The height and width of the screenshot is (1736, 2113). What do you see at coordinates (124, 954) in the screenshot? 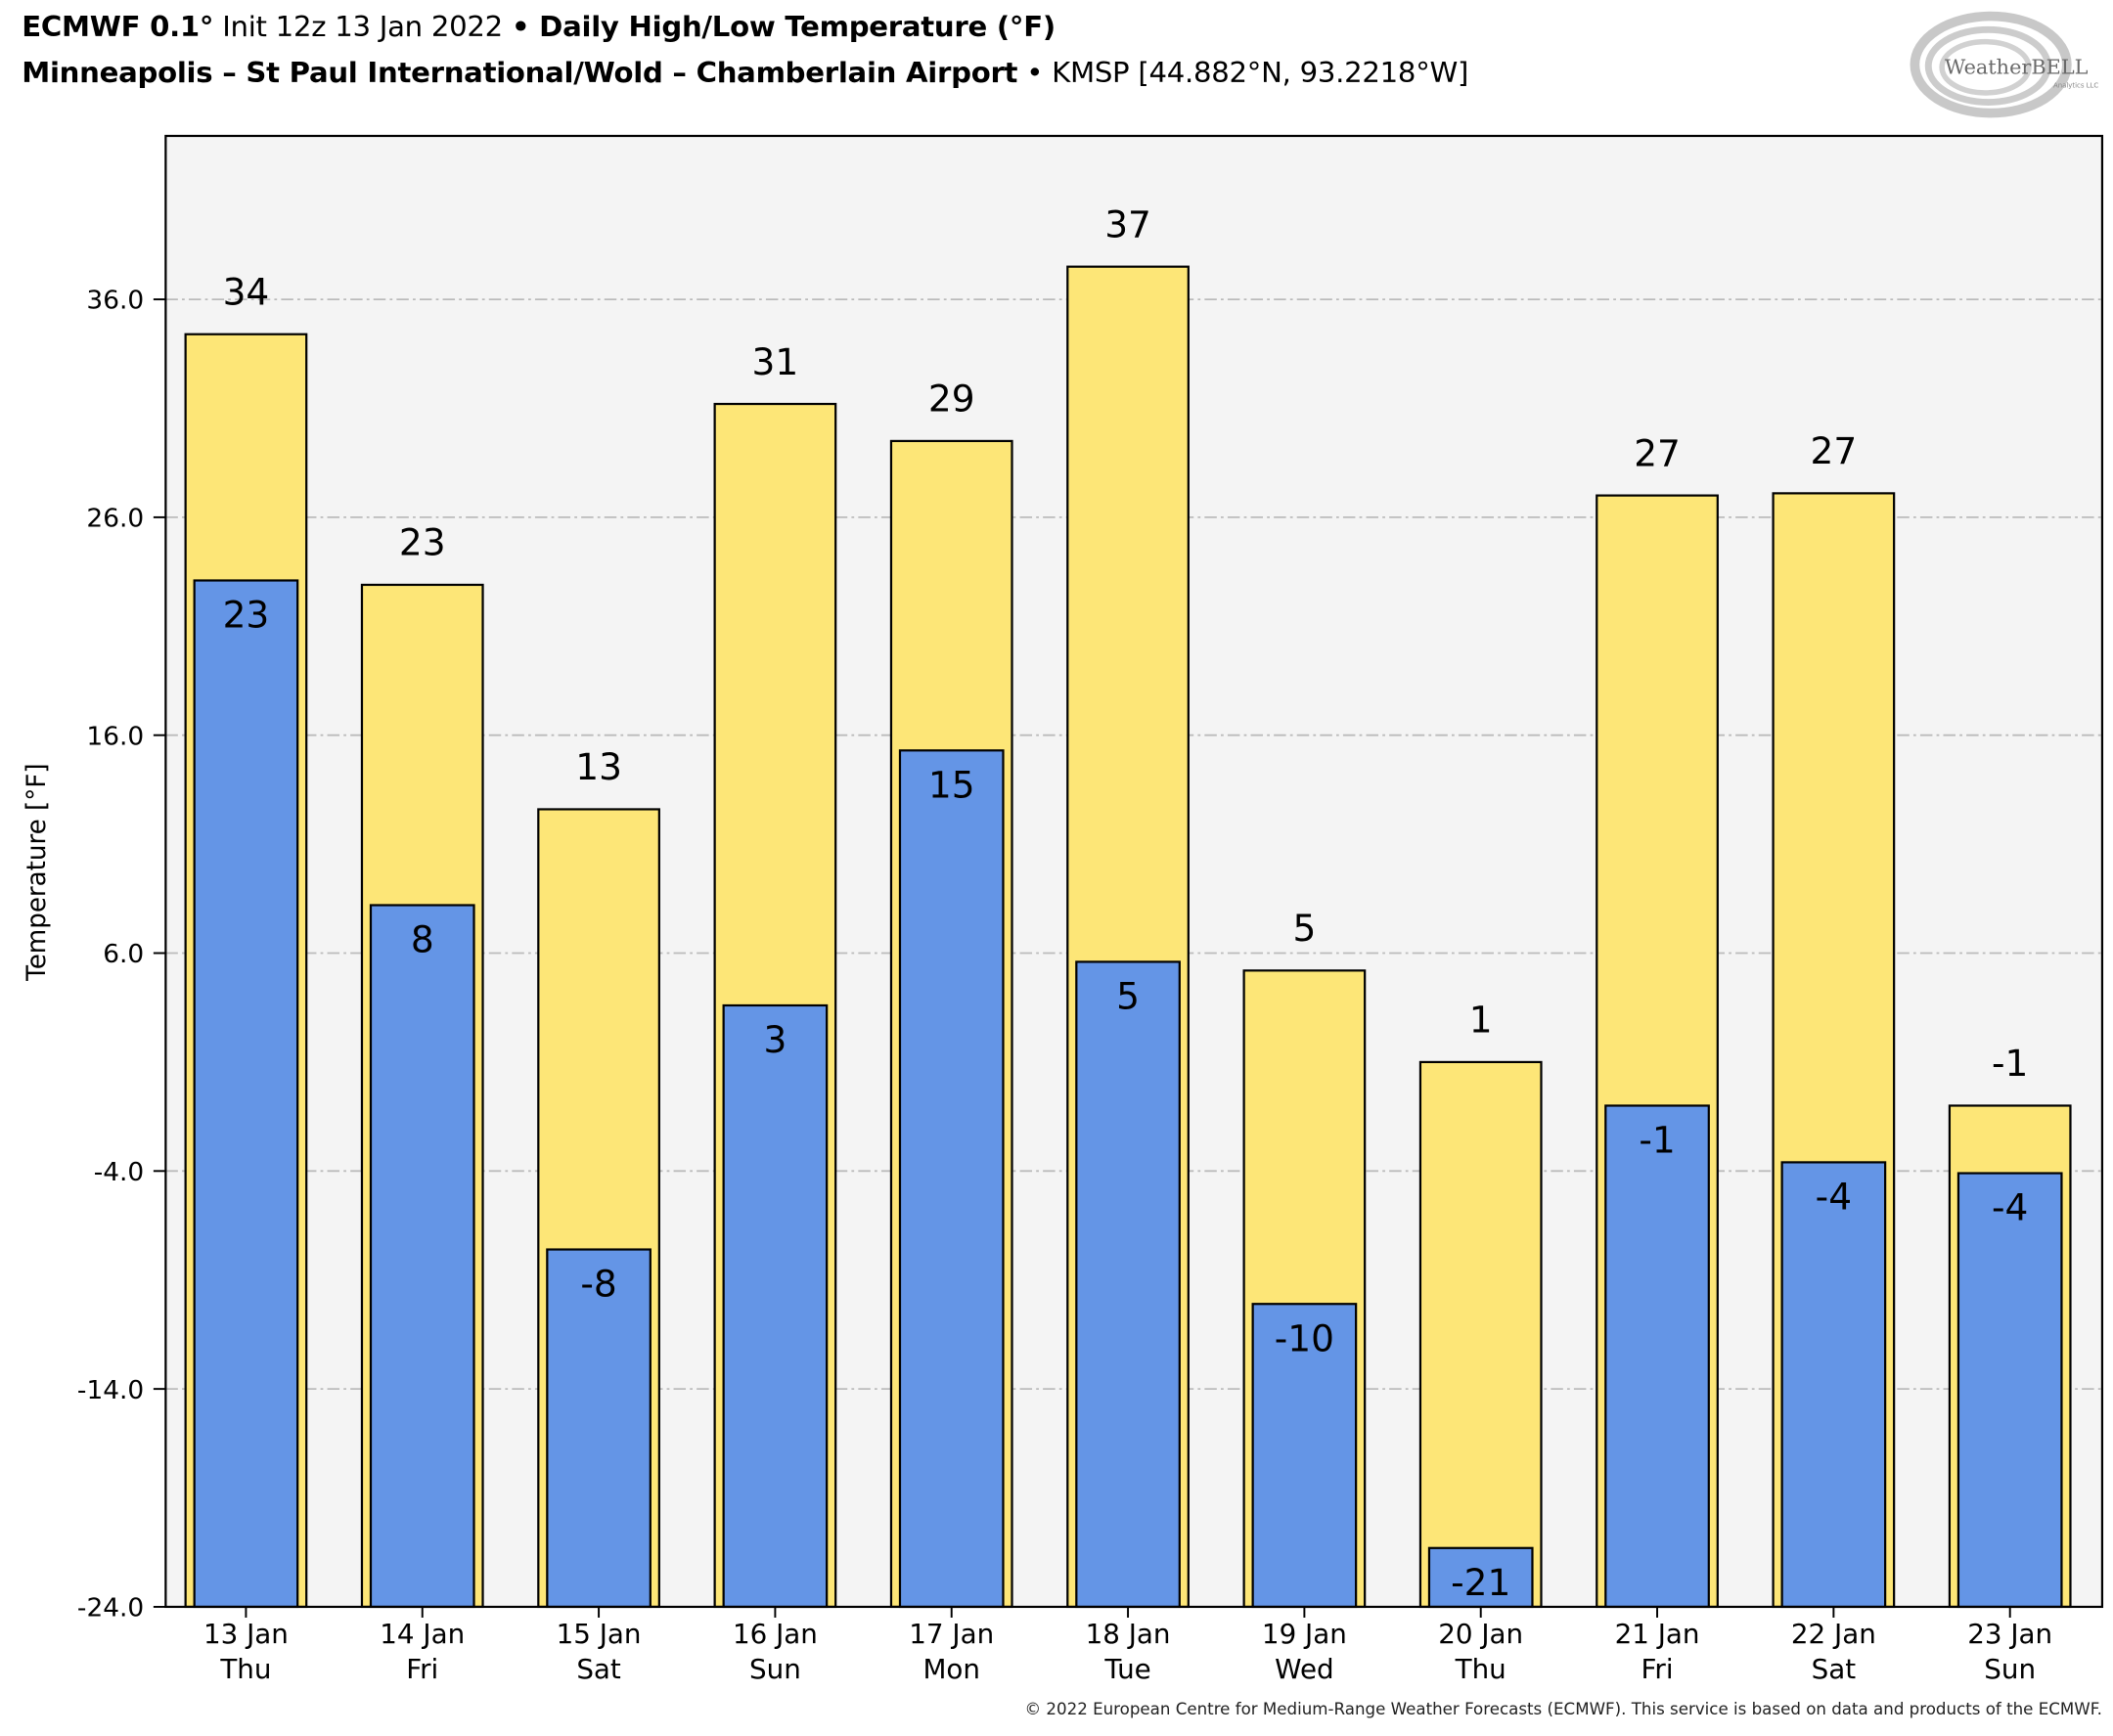
I see `y-tick-label: 6.0` at bounding box center [124, 954].